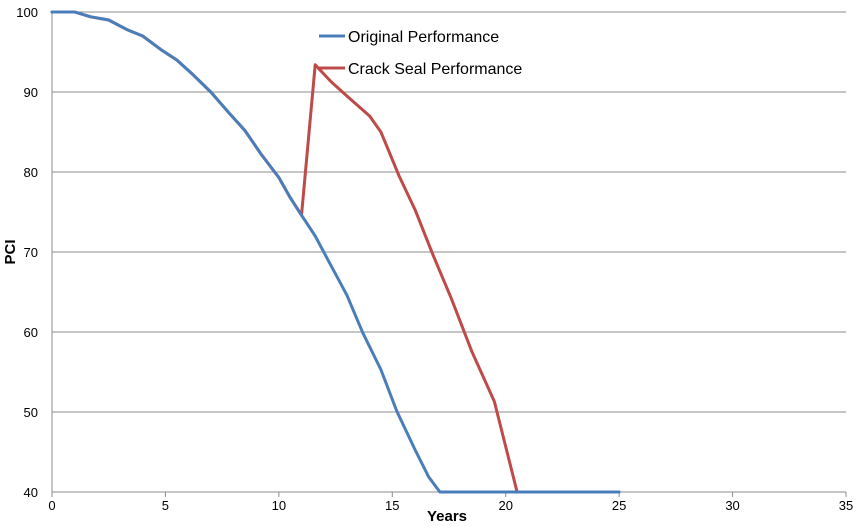 Image resolution: width=865 pixels, height=526 pixels. What do you see at coordinates (732, 505) in the screenshot?
I see `x-tick-label-30: 30` at bounding box center [732, 505].